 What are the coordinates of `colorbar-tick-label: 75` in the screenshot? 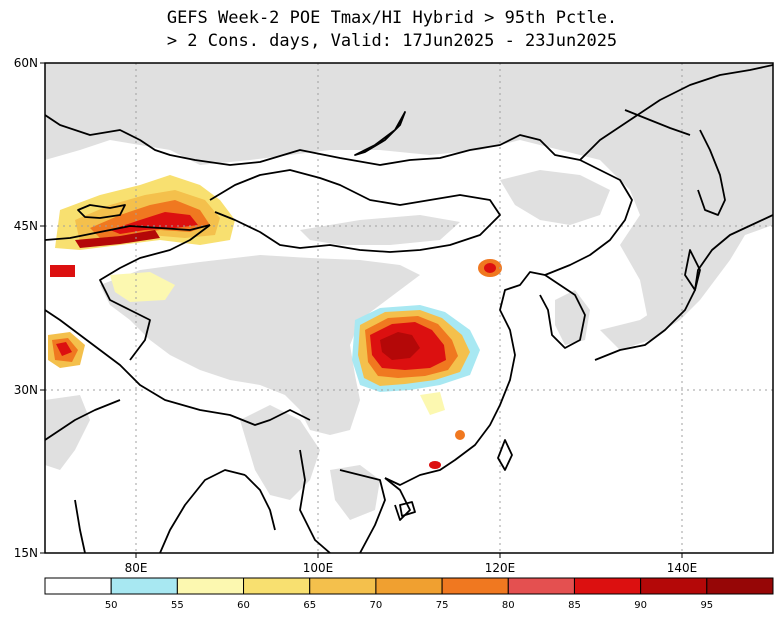 It's located at (442, 605).